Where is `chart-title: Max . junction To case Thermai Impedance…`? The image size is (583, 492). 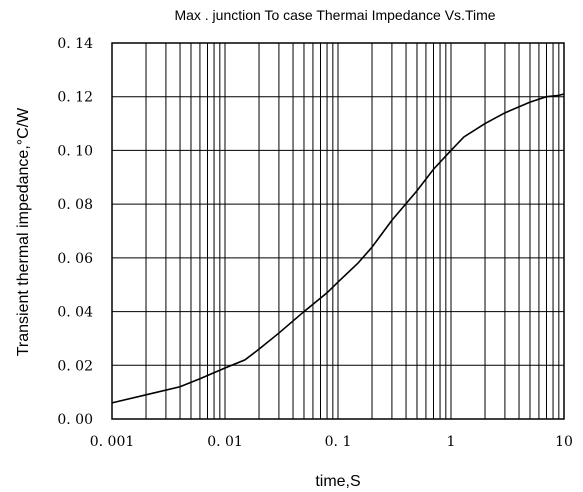 chart-title: Max . junction To case Thermai Impedance… is located at coordinates (334, 15).